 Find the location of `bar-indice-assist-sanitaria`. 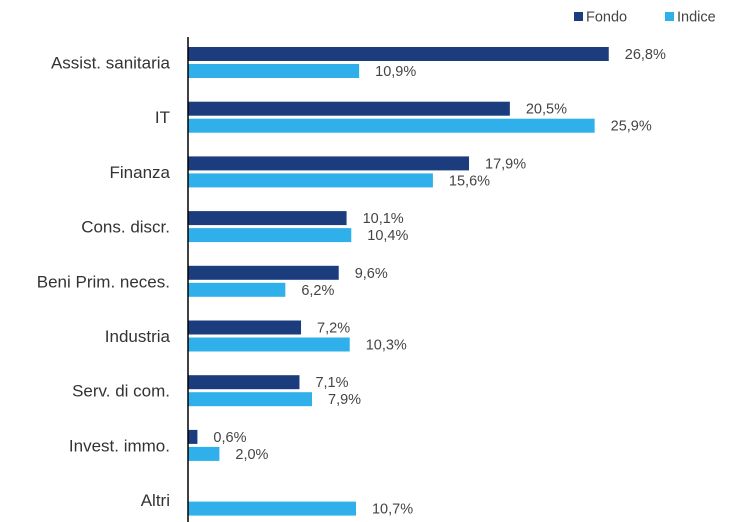

bar-indice-assist-sanitaria is located at coordinates (274, 71).